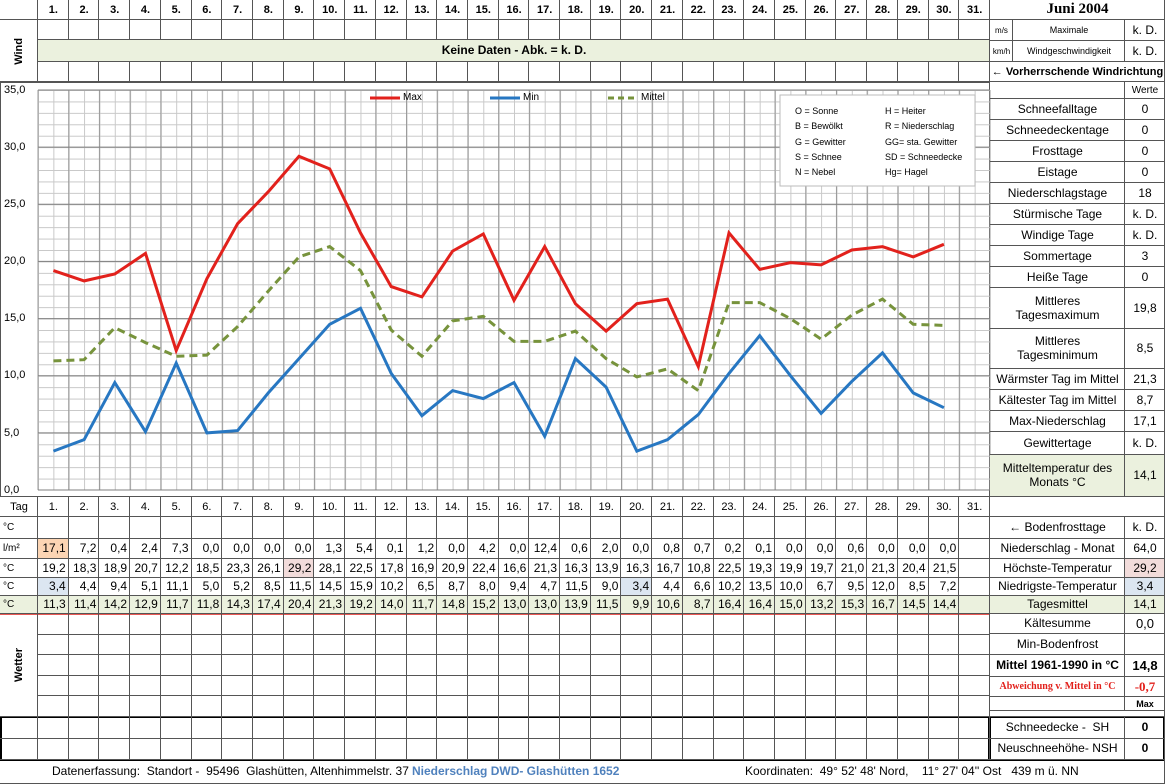 This screenshot has height=784, width=1165. What do you see at coordinates (237, 568) in the screenshot?
I see `data-cell: 23,3` at bounding box center [237, 568].